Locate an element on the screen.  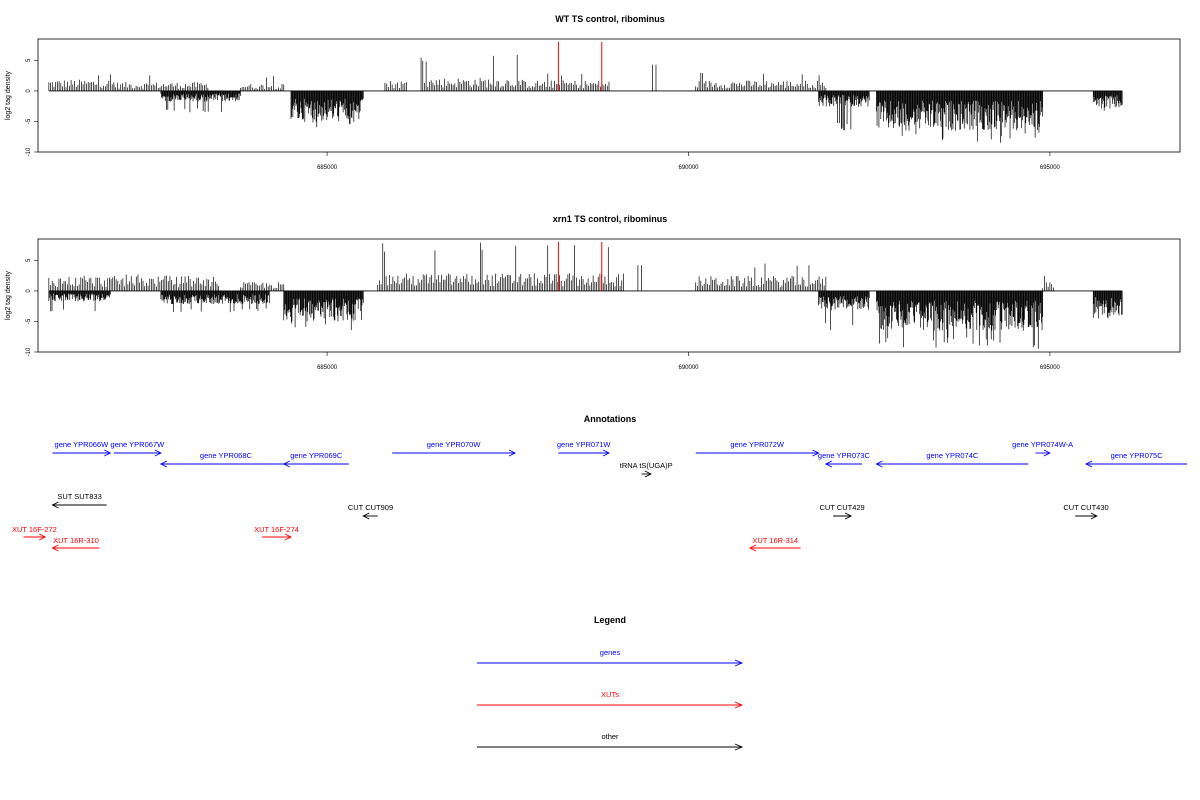
annotation-feature: XUT 16F-274 is located at coordinates (276, 533).